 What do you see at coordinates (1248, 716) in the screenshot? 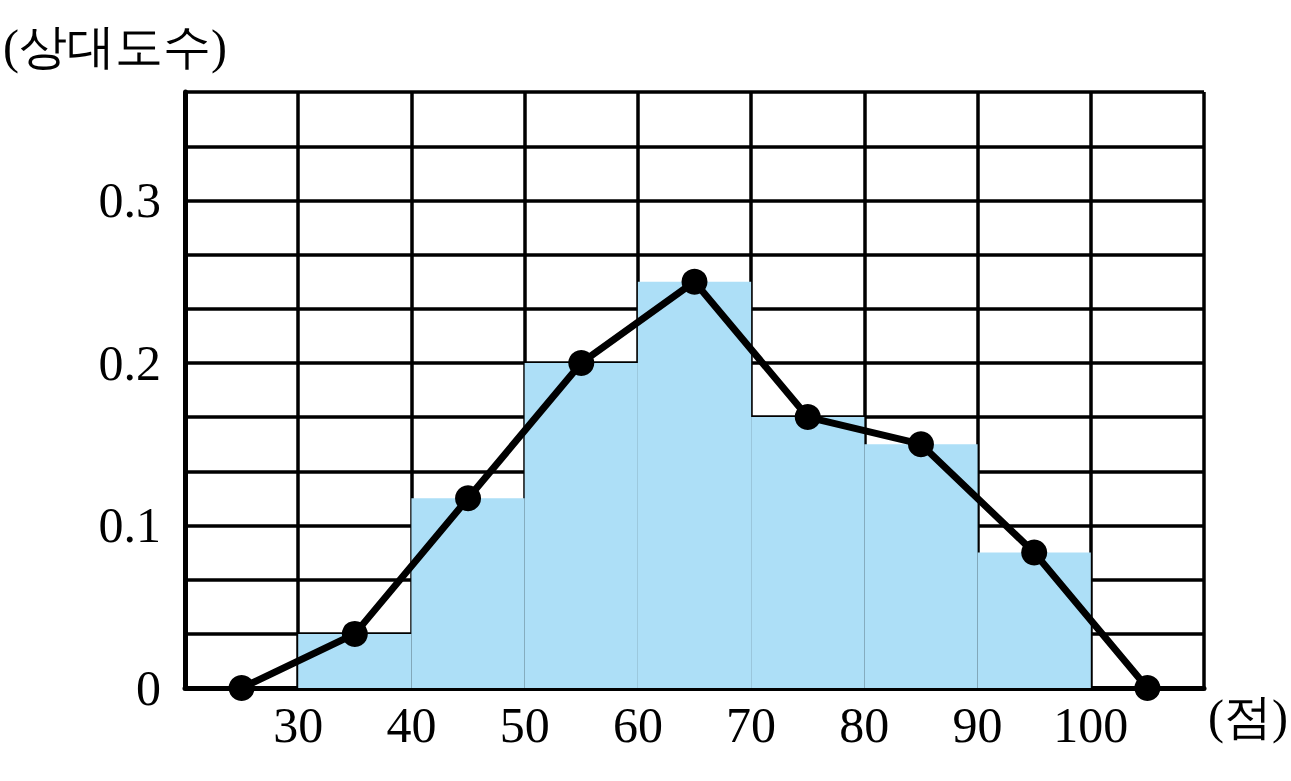
I see `x-axis-title: (점)` at bounding box center [1248, 716].